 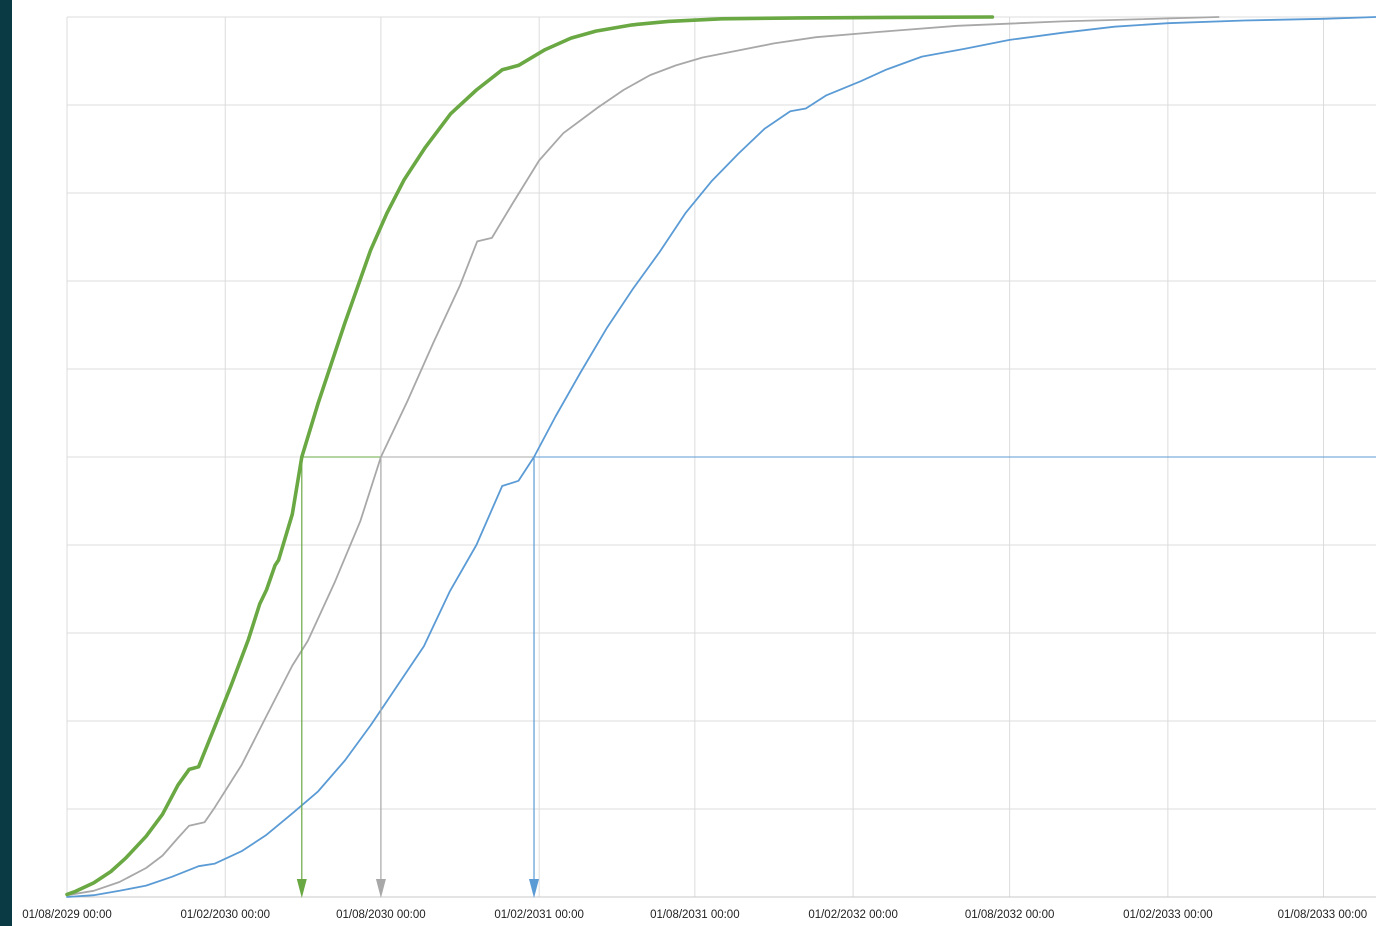 I want to click on x-tick-label: 01/08/2030 00:00, so click(x=381, y=915).